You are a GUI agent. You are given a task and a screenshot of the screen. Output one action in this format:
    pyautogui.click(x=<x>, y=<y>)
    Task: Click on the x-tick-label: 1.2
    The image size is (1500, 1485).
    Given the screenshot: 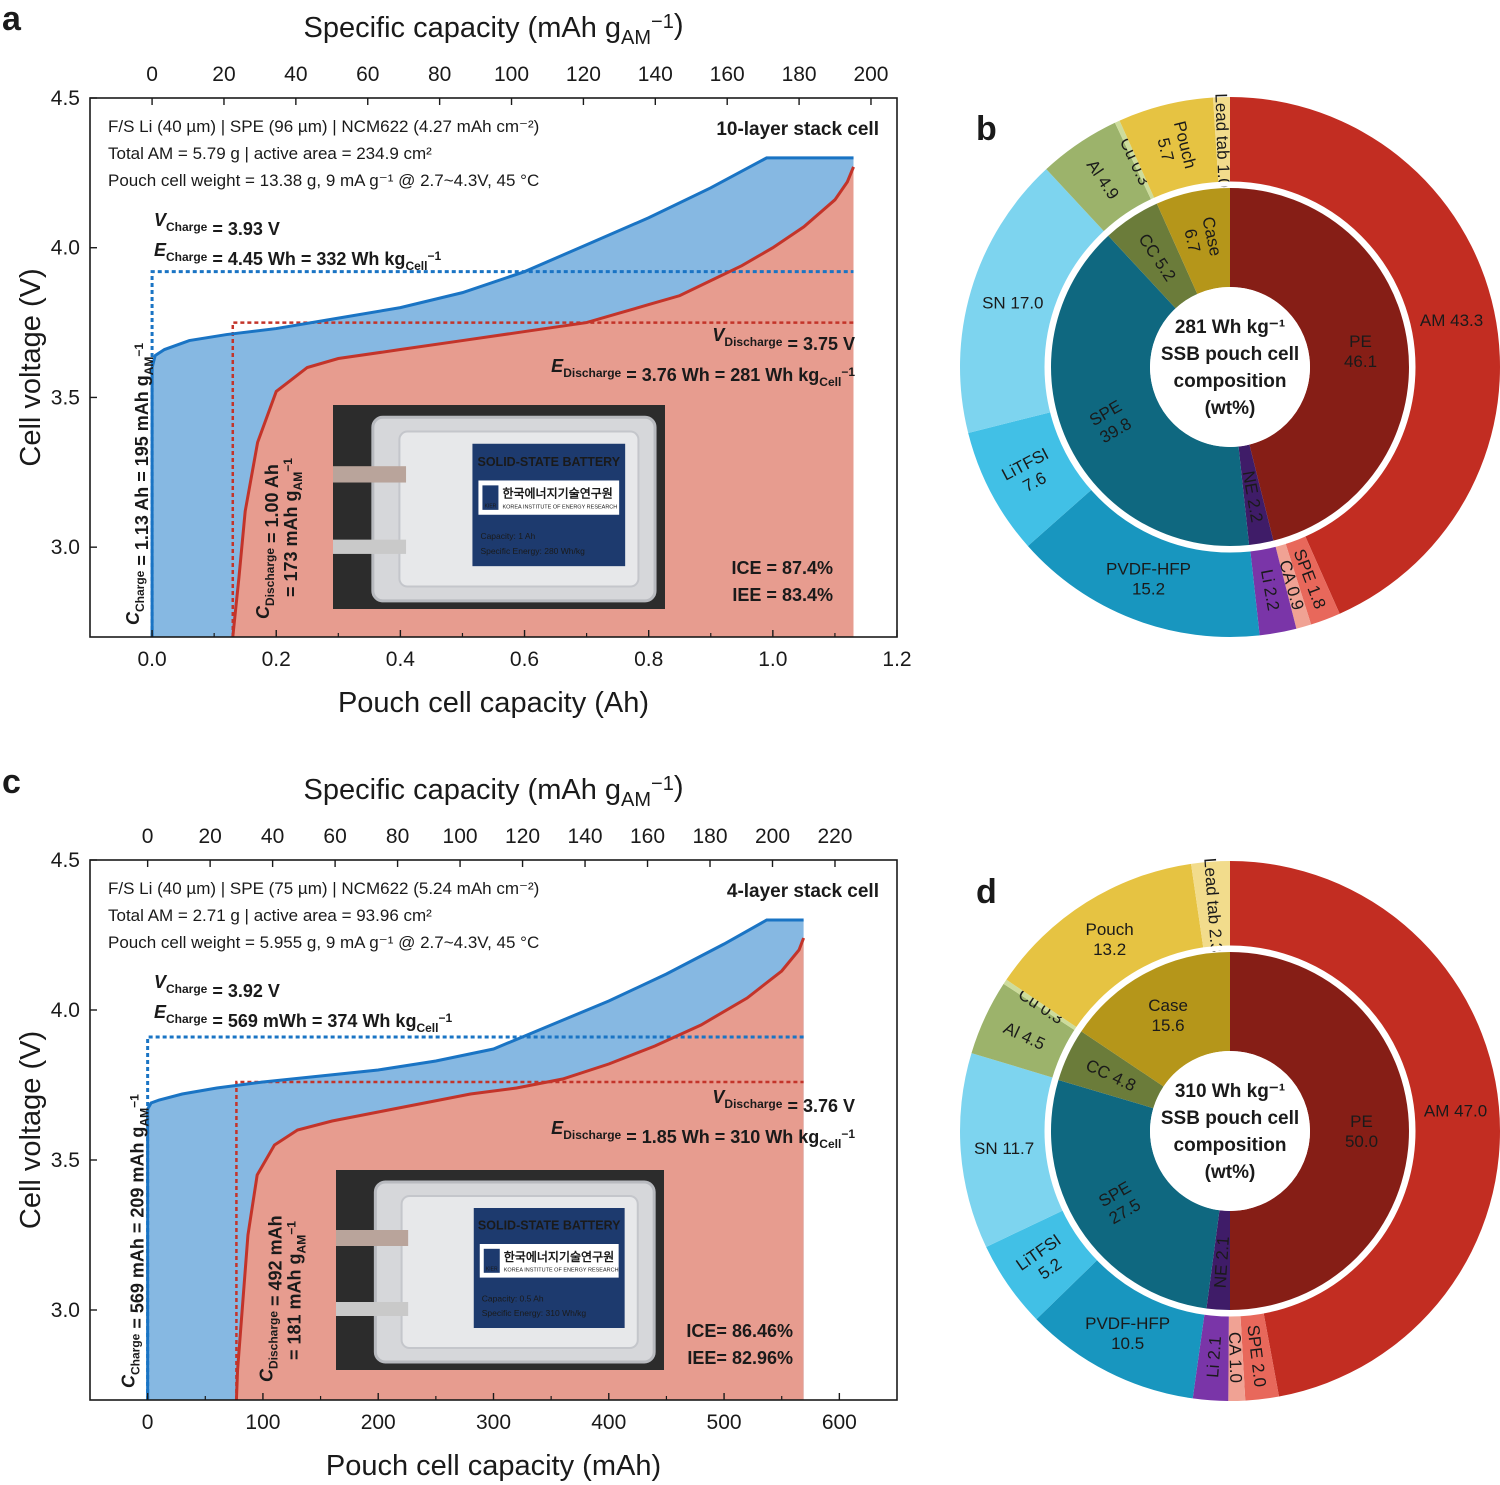 What is the action you would take?
    pyautogui.click(x=896, y=659)
    